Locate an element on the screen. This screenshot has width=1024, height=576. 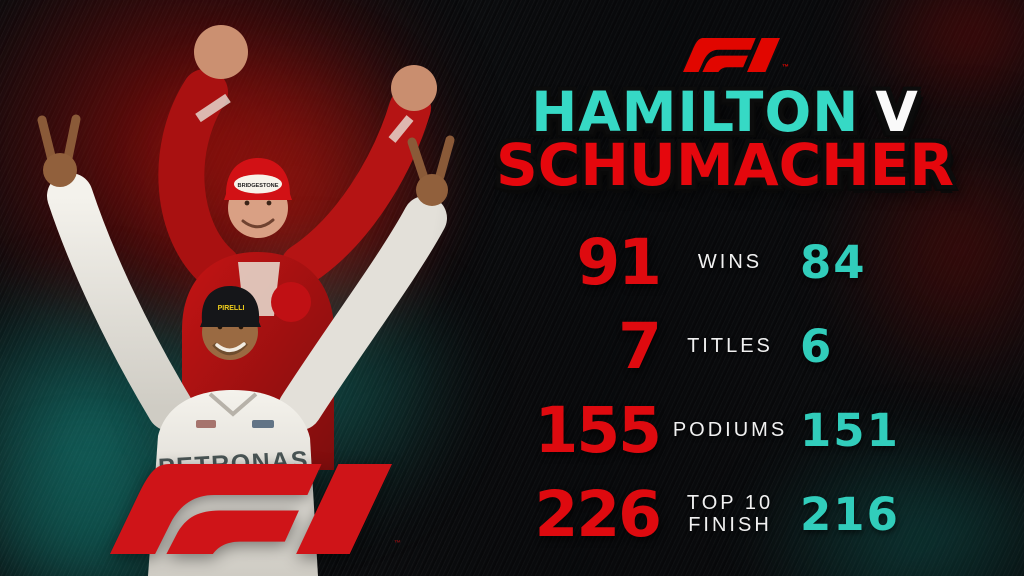
wins-label: WINS is located at coordinates (730, 262).